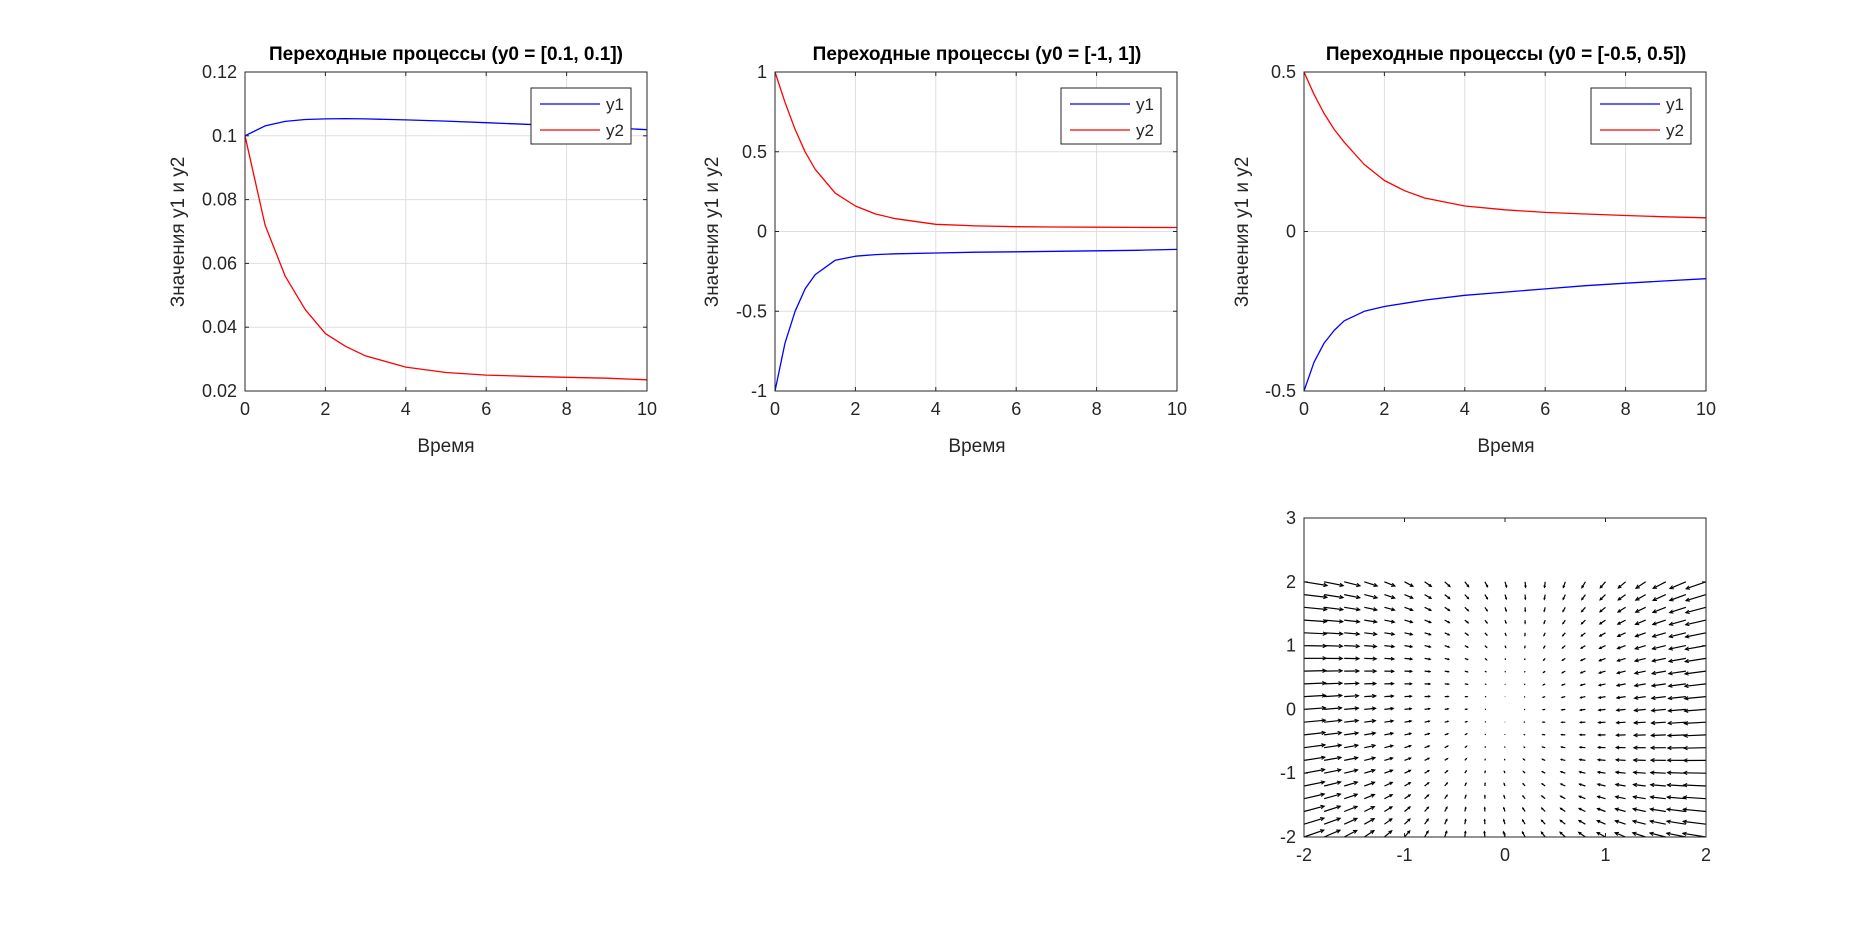 The width and height of the screenshot is (1875, 938). What do you see at coordinates (759, 391) in the screenshot?
I see `panel-2-ytick-label-0: -1` at bounding box center [759, 391].